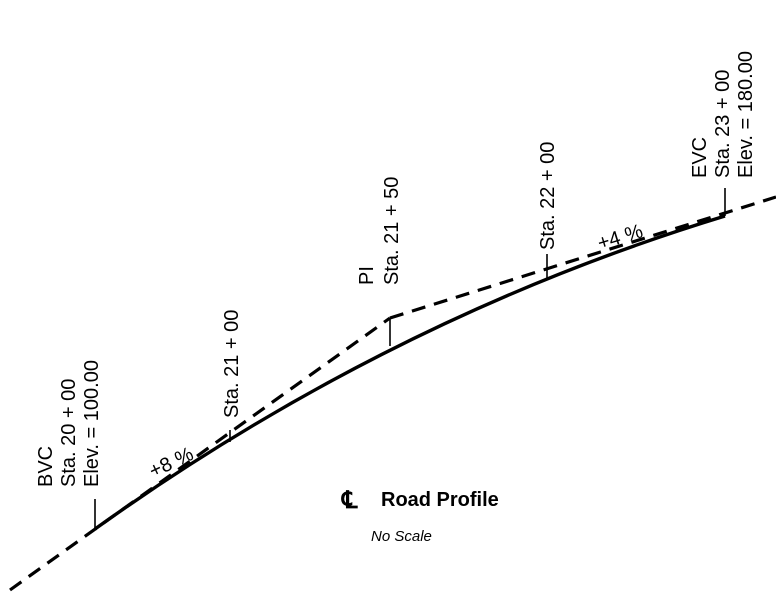 This screenshot has width=776, height=593. I want to click on evc-name-label: EVC, so click(700, 157).